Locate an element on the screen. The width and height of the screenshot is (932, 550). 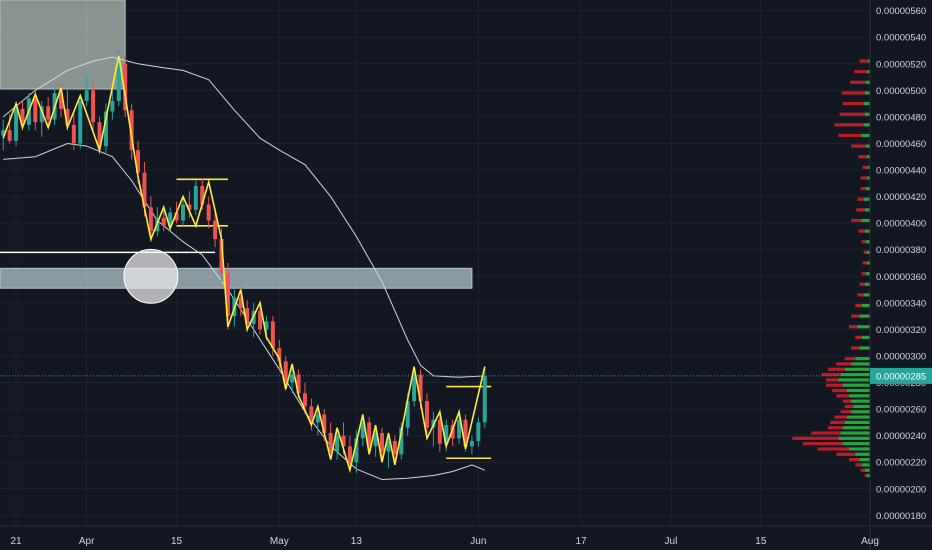
current-price-label: 0.00000285 is located at coordinates (901, 376).